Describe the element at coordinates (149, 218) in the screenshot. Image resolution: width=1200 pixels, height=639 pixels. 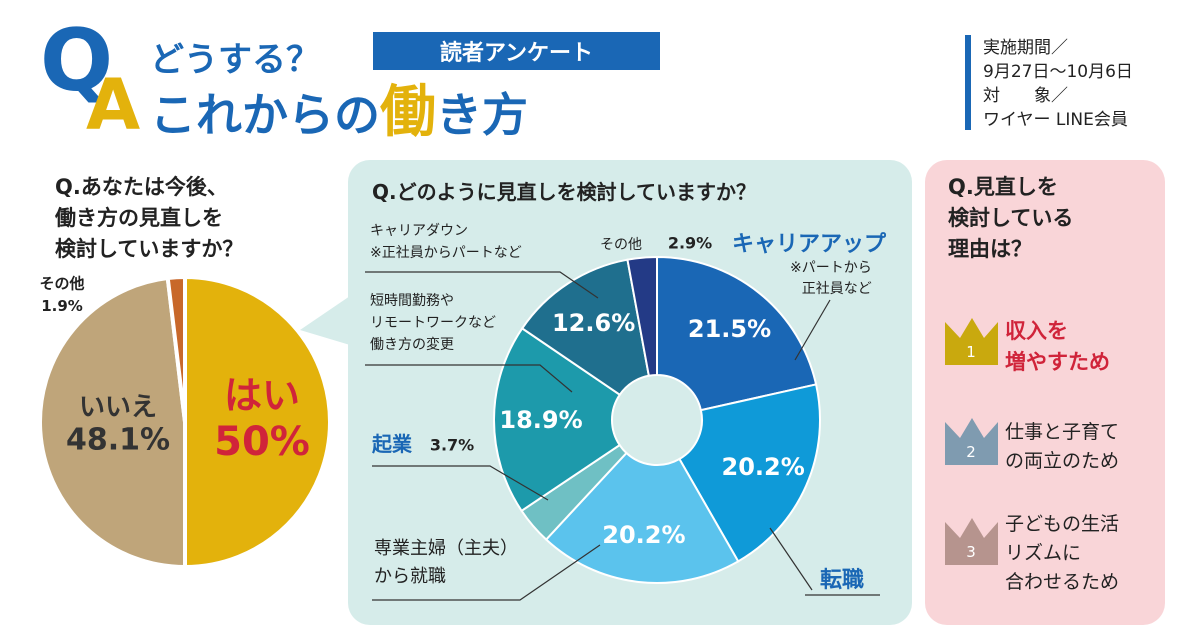
I see `pie-title: Q.あなたは今後、 働き方の見直しを 検討していますか？` at that location.